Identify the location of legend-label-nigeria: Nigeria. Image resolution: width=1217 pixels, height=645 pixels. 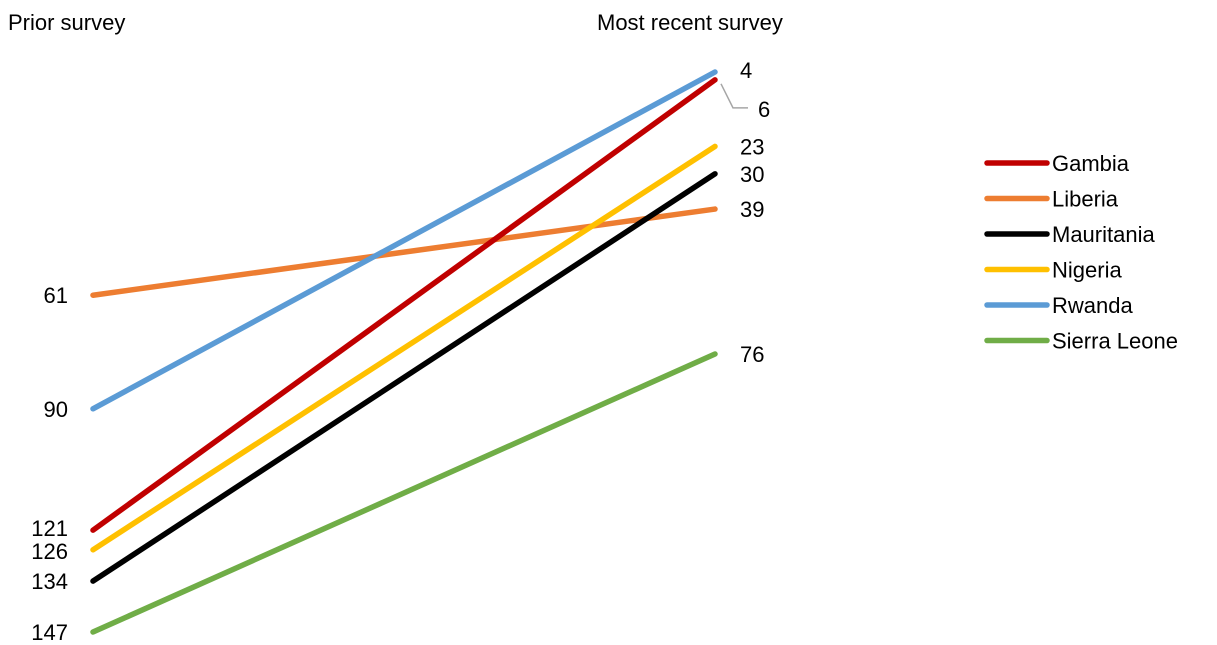
(1087, 270).